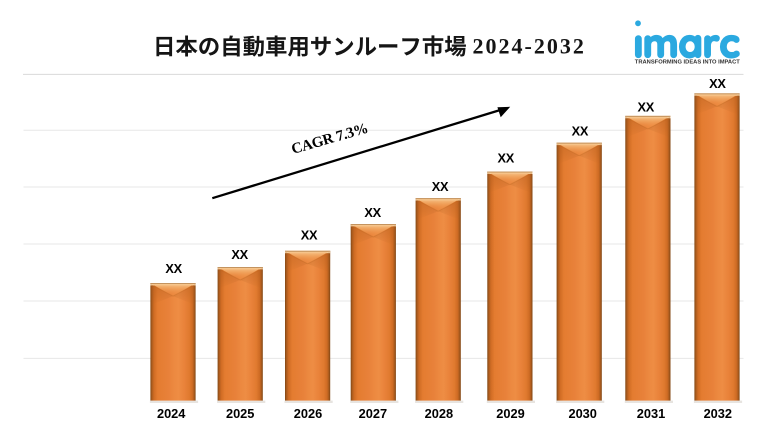 This screenshot has height=432, width=768. Describe the element at coordinates (688, 63) in the screenshot. I see `svg-text: TRANSFORMING IDEAS INTO IMPACT` at that location.